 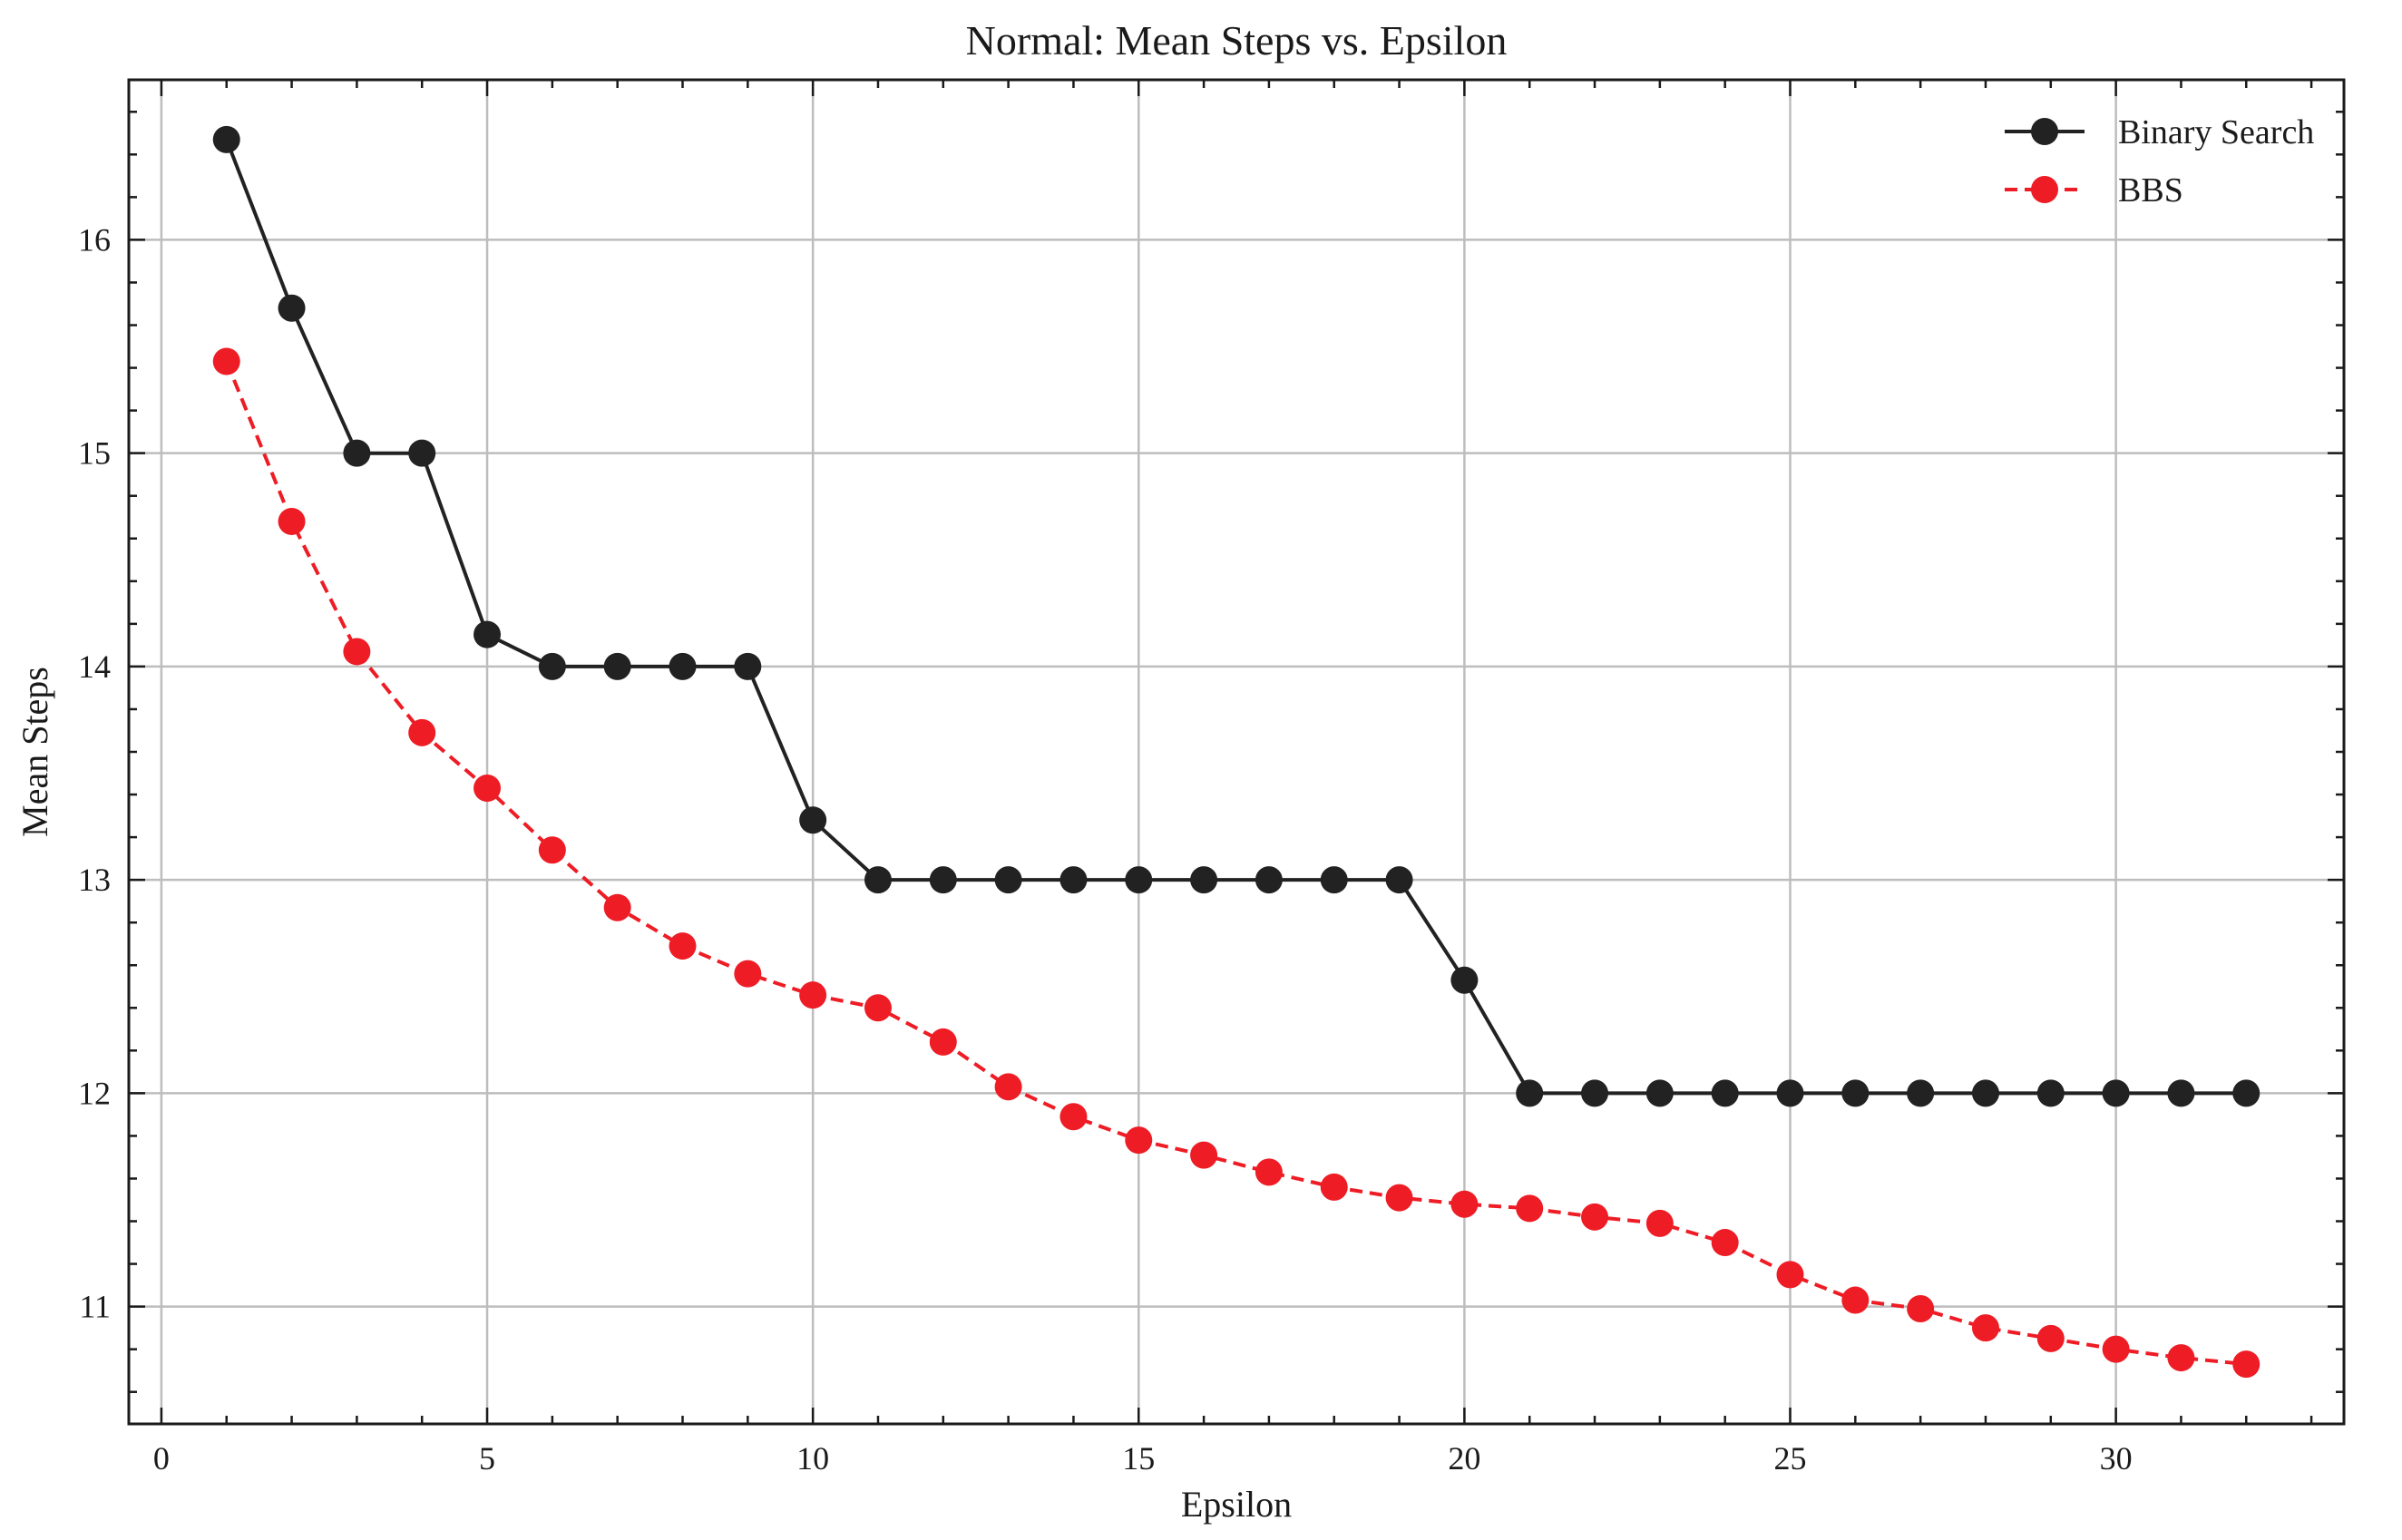 What do you see at coordinates (1464, 1458) in the screenshot?
I see `x-tick-label: 20` at bounding box center [1464, 1458].